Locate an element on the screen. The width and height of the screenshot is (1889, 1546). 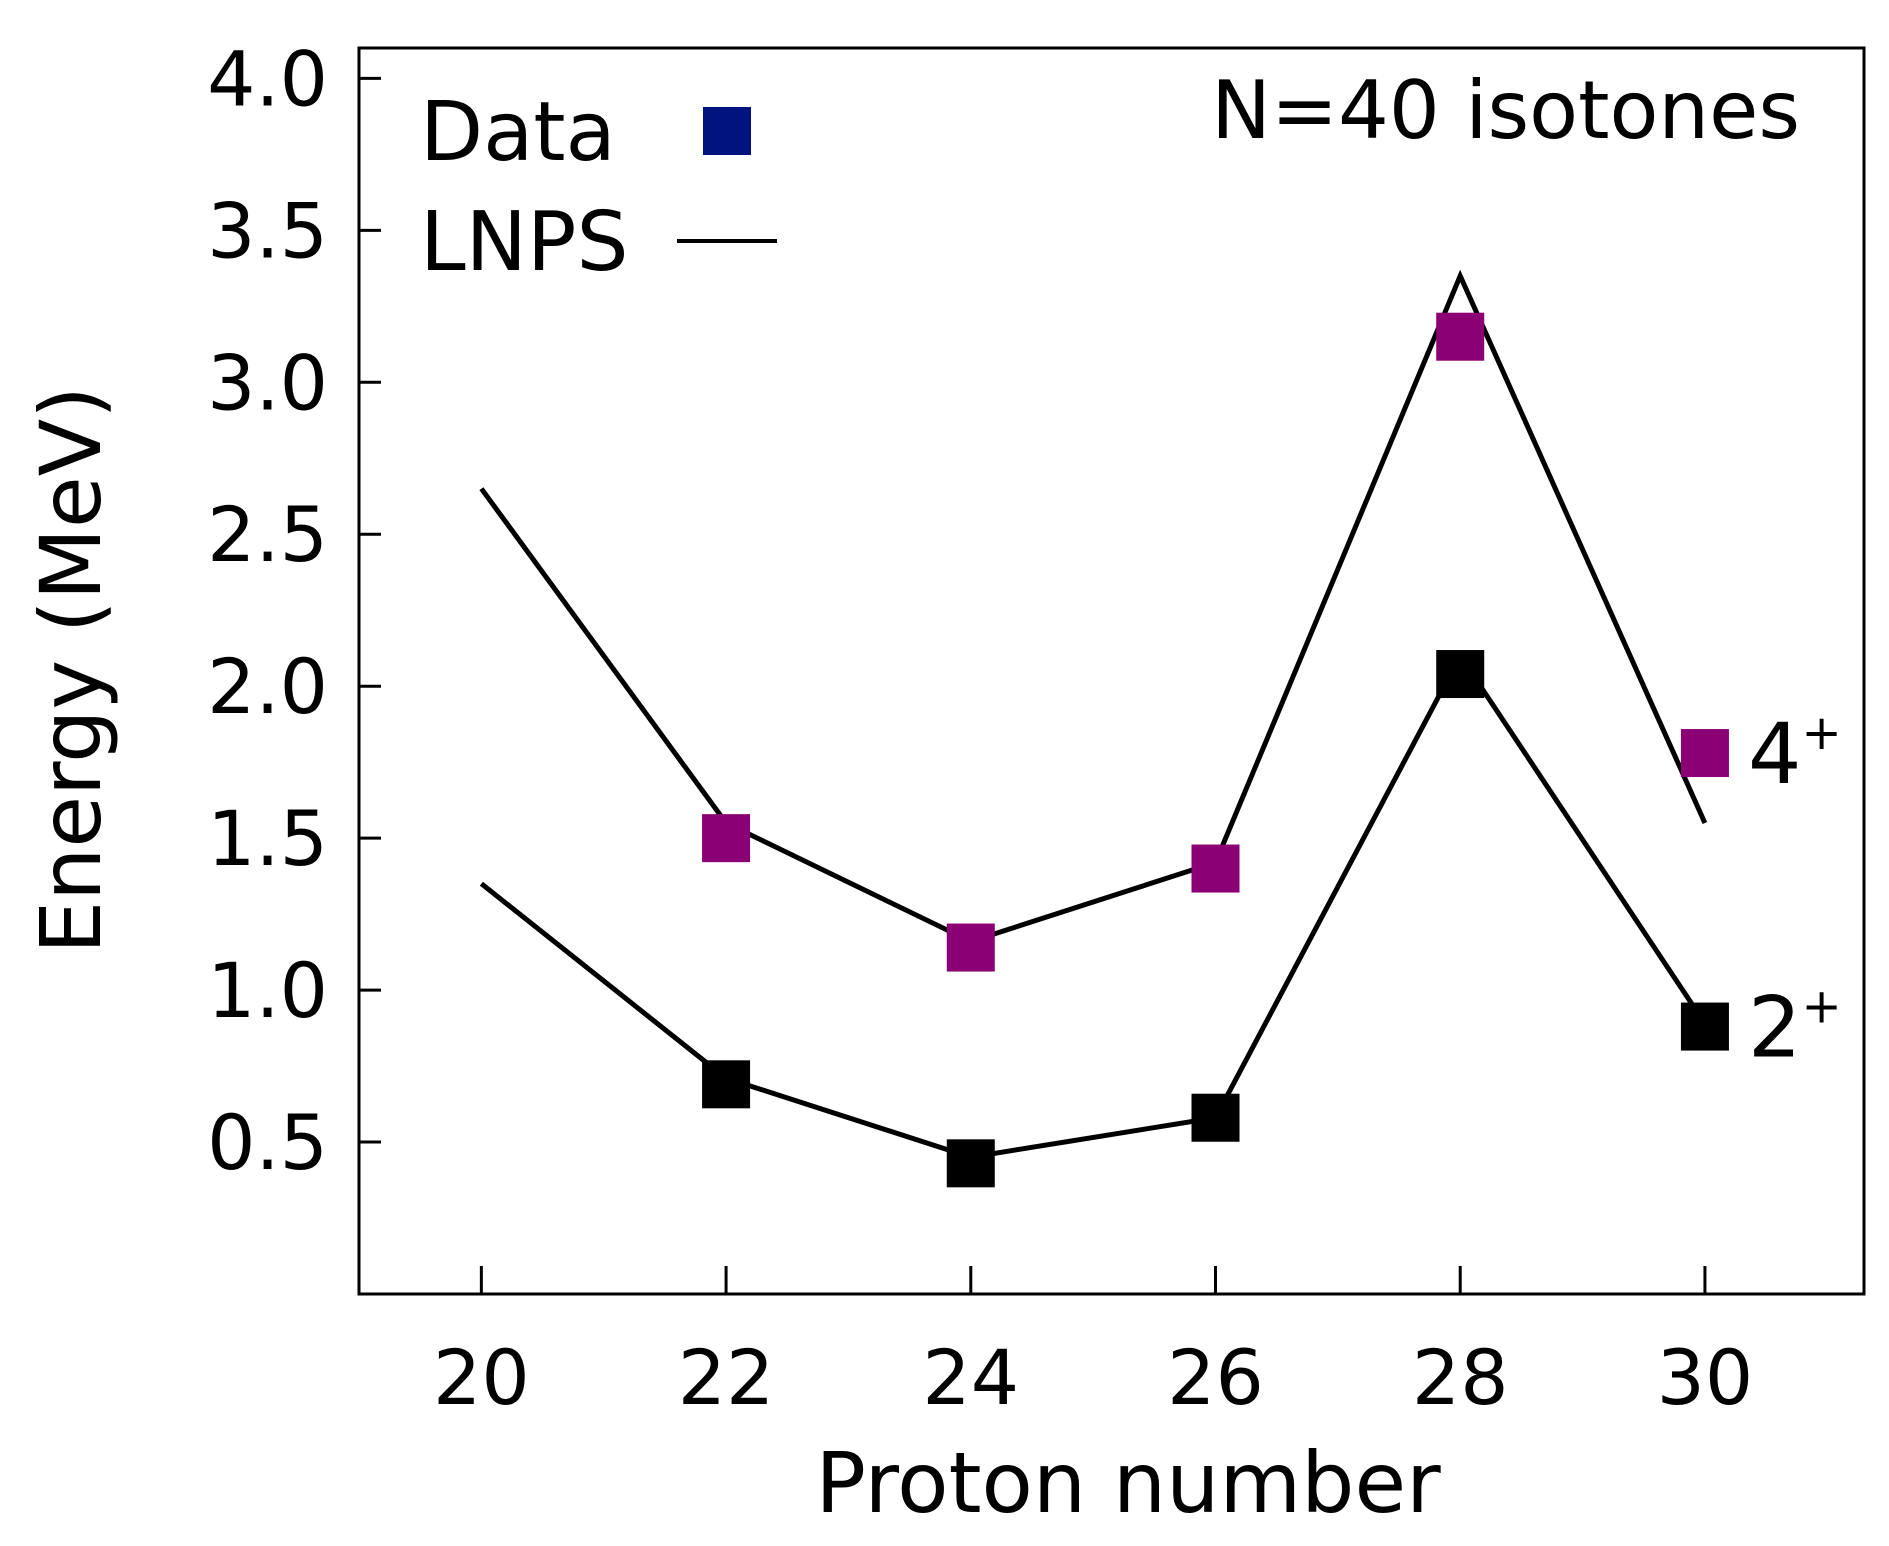
y-axis-title: Energy (MeV) is located at coordinates (71, 670).